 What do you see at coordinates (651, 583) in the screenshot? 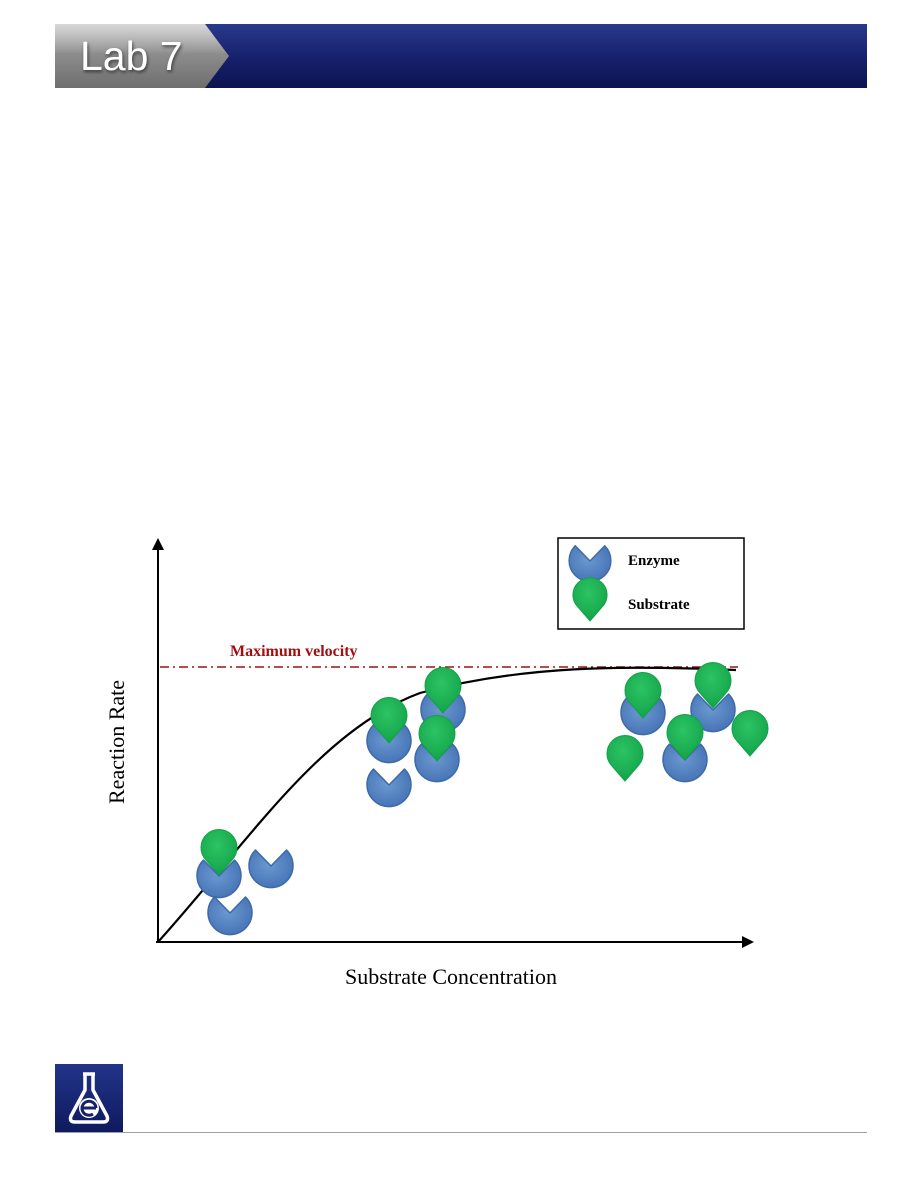
I see `legend: Enzyme Substrate` at bounding box center [651, 583].